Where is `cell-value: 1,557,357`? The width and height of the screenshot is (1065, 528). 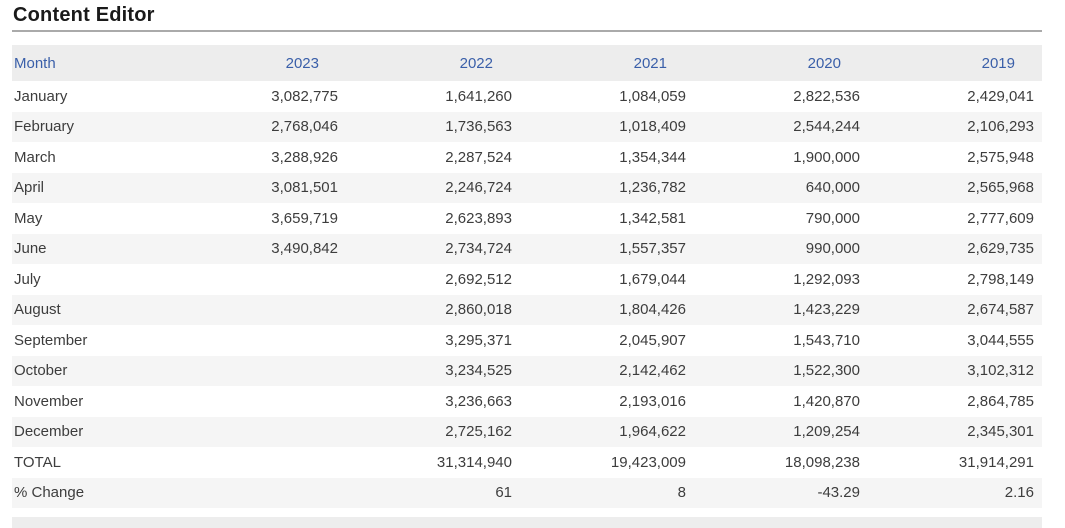
cell-value: 1,557,357 is located at coordinates (652, 249).